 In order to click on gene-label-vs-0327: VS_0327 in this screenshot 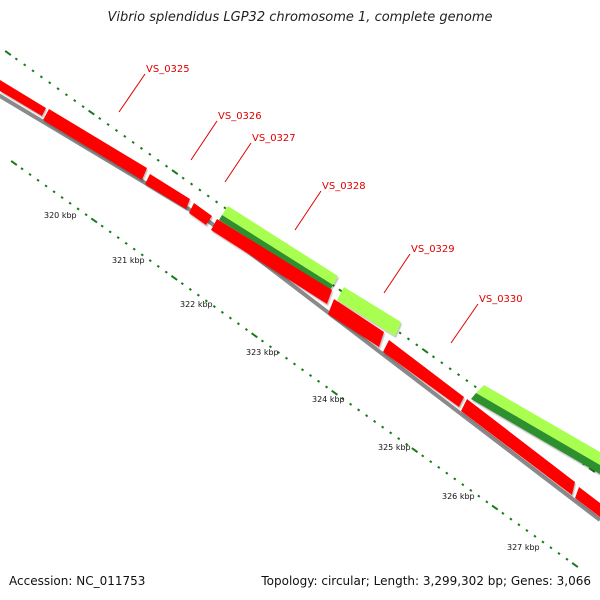, I will do `click(274, 138)`.